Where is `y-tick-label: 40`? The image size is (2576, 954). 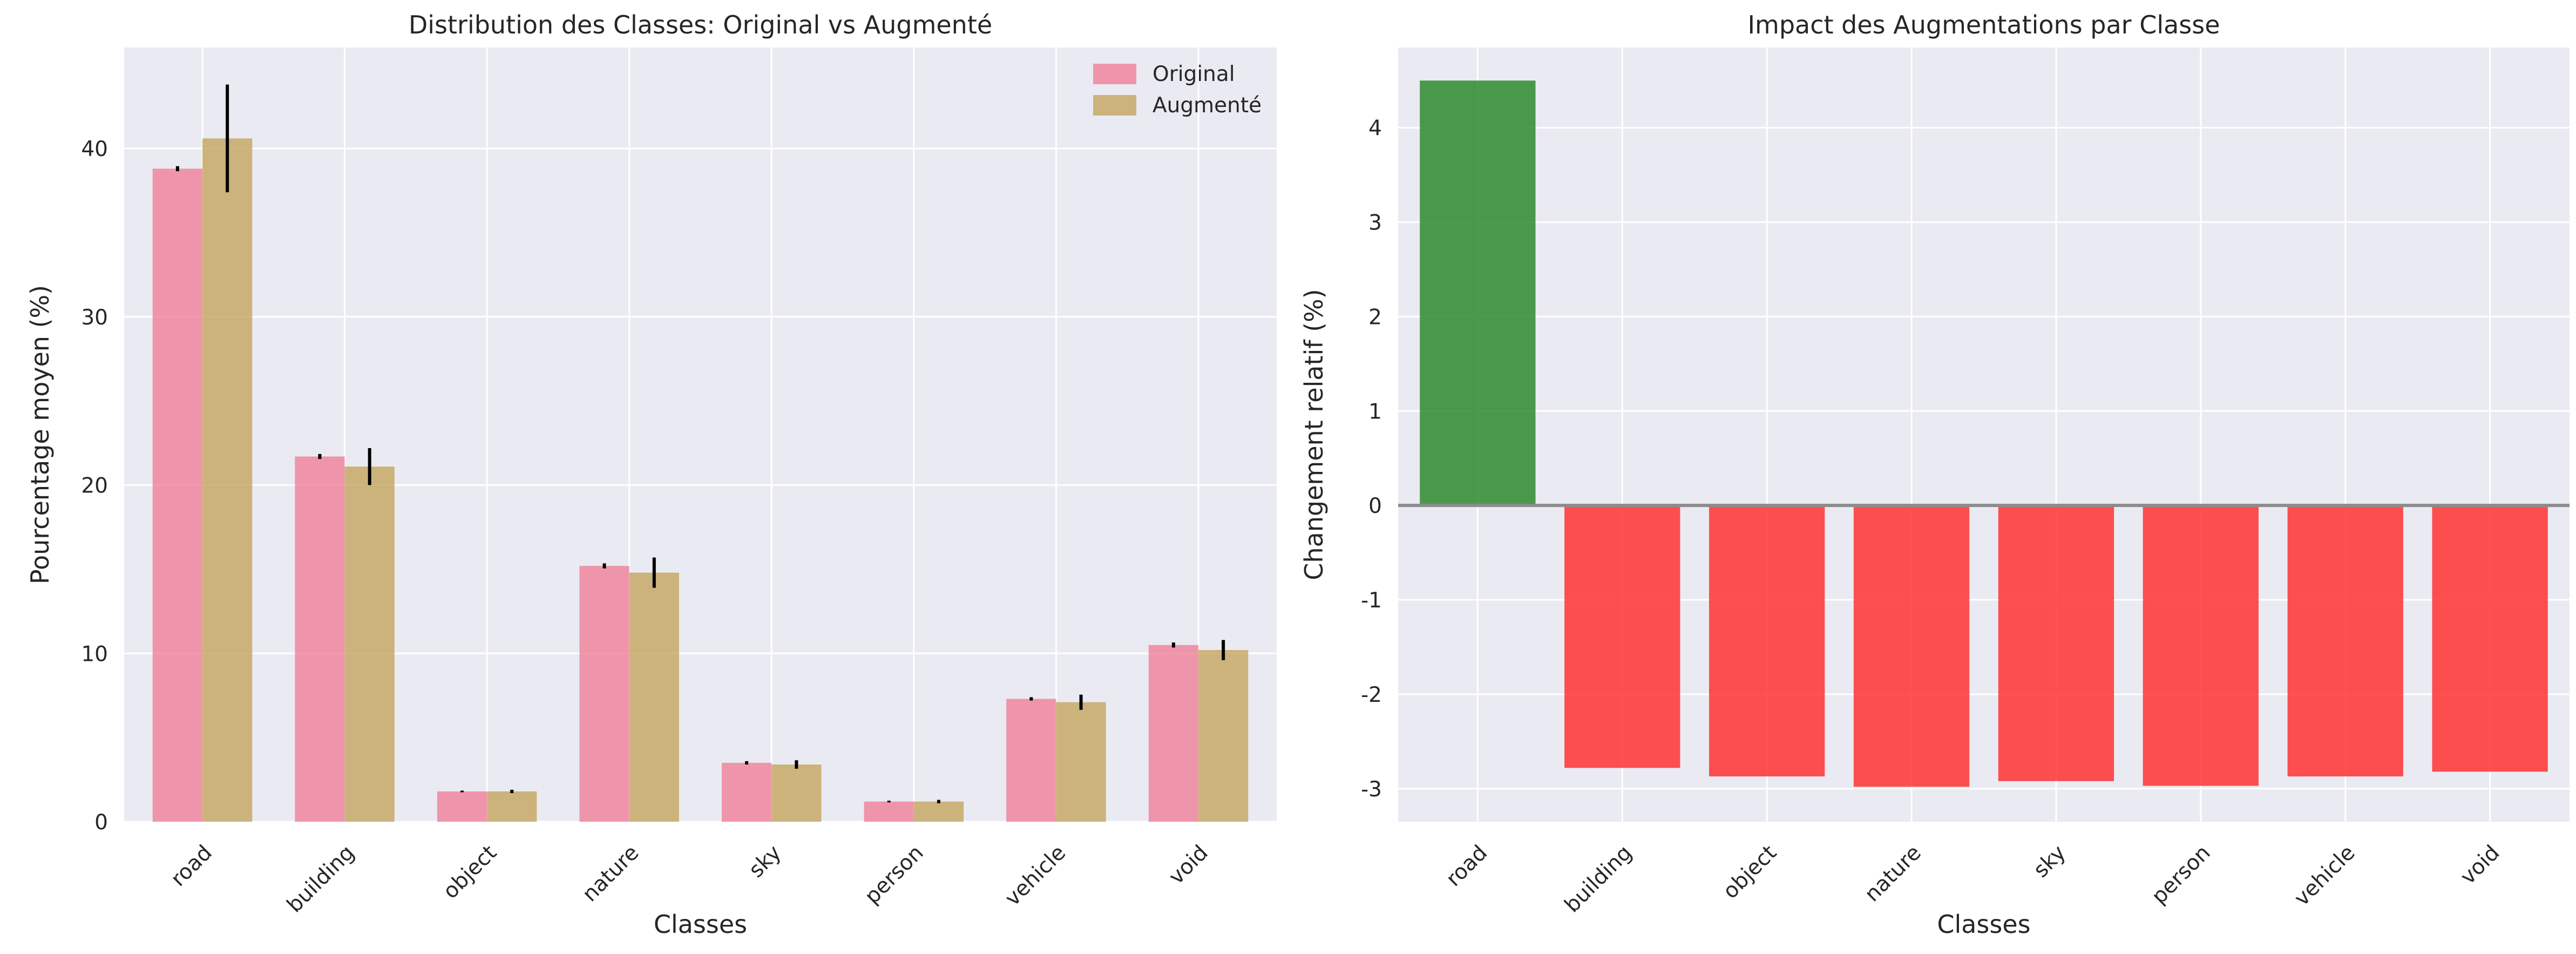 y-tick-label: 40 is located at coordinates (95, 149).